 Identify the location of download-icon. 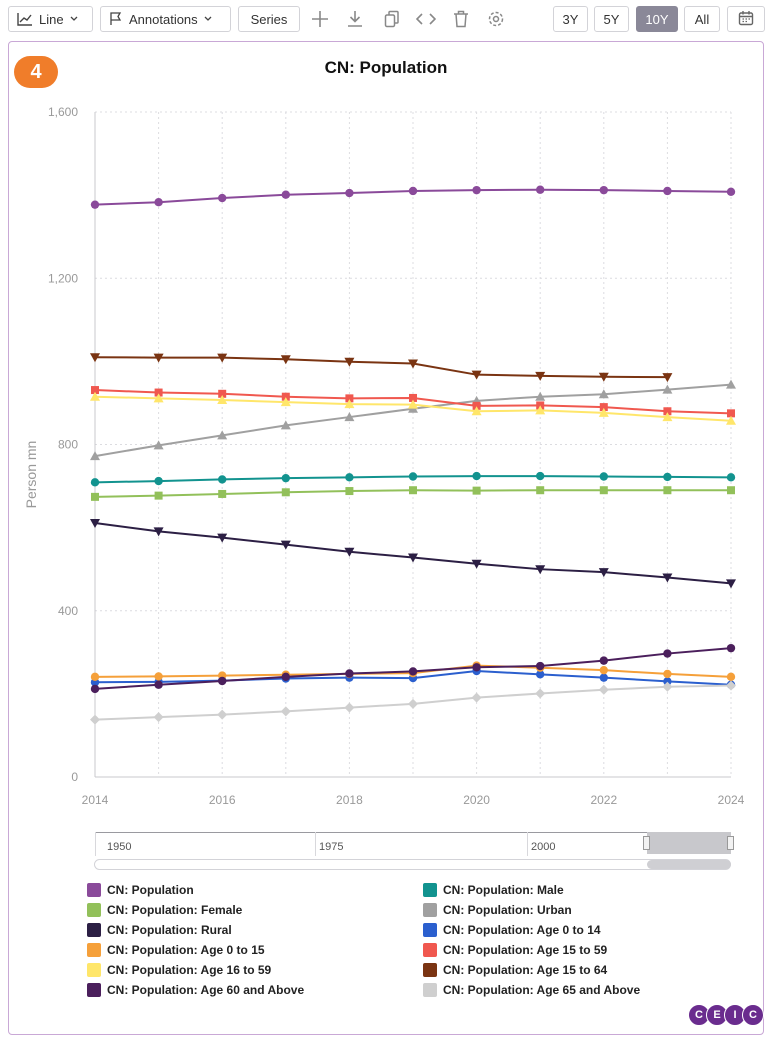
(355, 19).